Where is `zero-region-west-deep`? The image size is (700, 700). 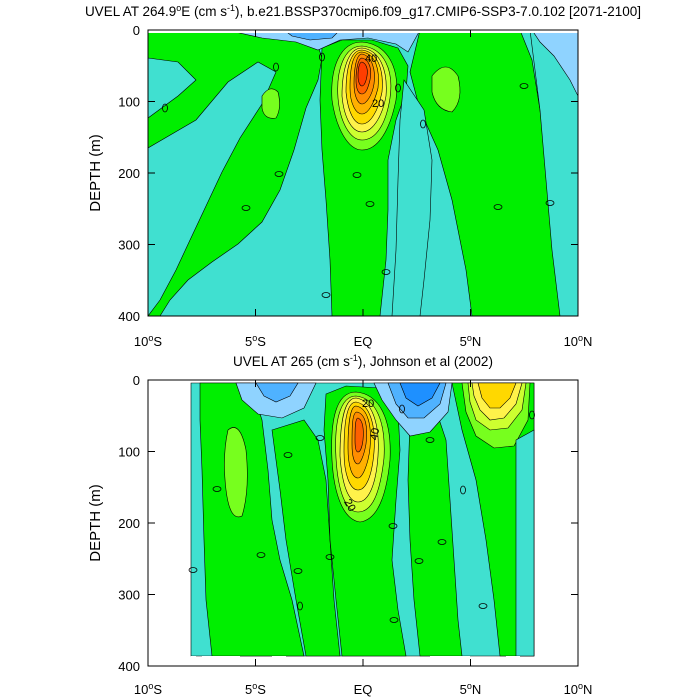
zero-region-west-deep is located at coordinates (212, 188).